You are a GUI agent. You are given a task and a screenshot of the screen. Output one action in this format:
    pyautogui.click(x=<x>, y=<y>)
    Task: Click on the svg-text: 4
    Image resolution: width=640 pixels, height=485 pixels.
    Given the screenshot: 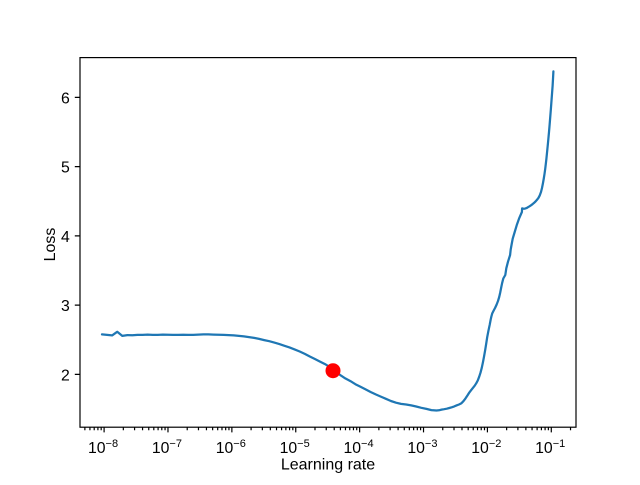 What is the action you would take?
    pyautogui.click(x=65, y=237)
    